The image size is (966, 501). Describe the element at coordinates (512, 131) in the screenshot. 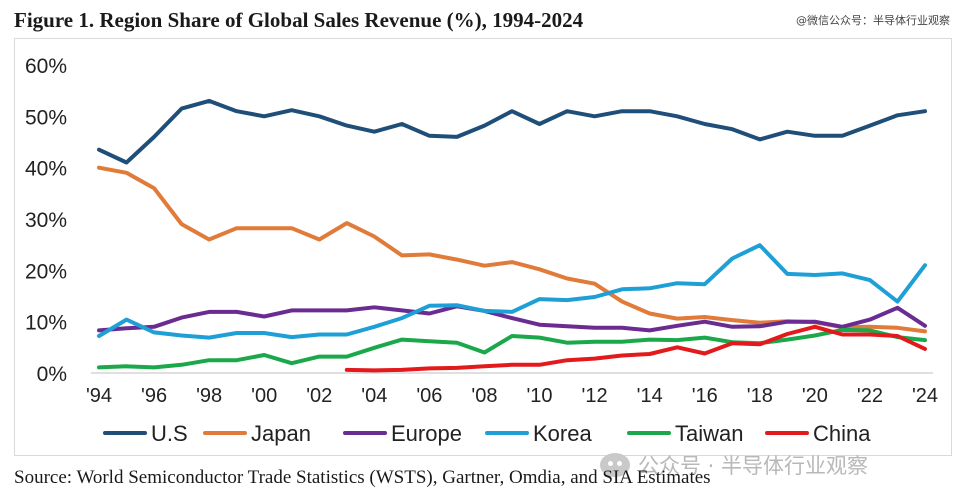

I see `series-line-u-s` at that location.